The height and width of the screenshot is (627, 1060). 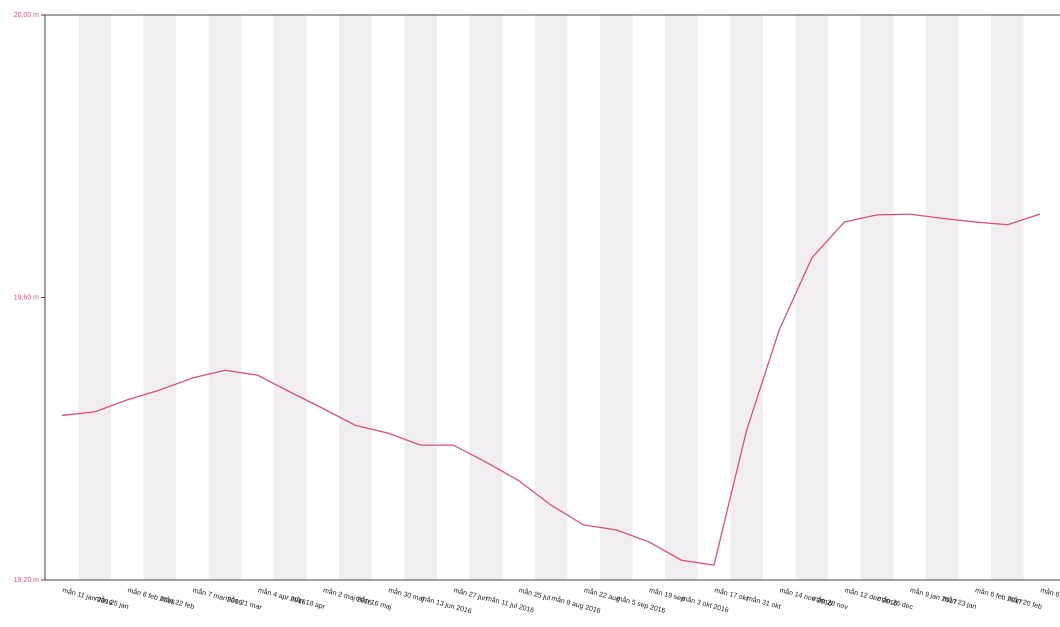 What do you see at coordinates (575, 604) in the screenshot?
I see `x-tick-label: mån 8 aug 2016` at bounding box center [575, 604].